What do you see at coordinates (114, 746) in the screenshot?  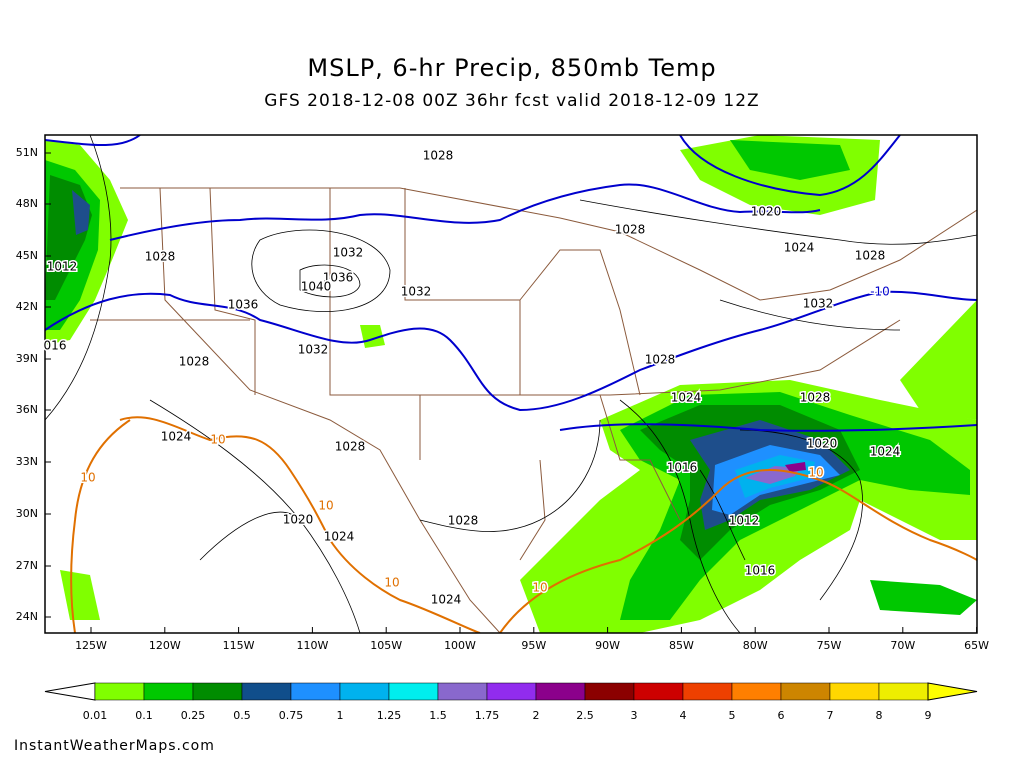 I see `credit: InstantWeatherMaps.com` at bounding box center [114, 746].